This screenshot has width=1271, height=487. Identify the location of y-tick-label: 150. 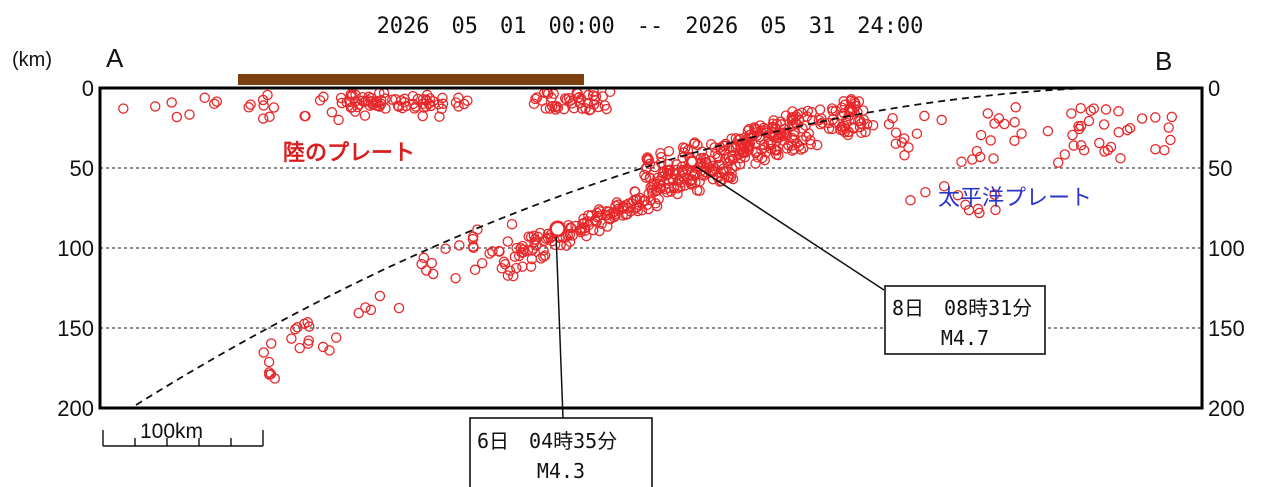
(75, 328).